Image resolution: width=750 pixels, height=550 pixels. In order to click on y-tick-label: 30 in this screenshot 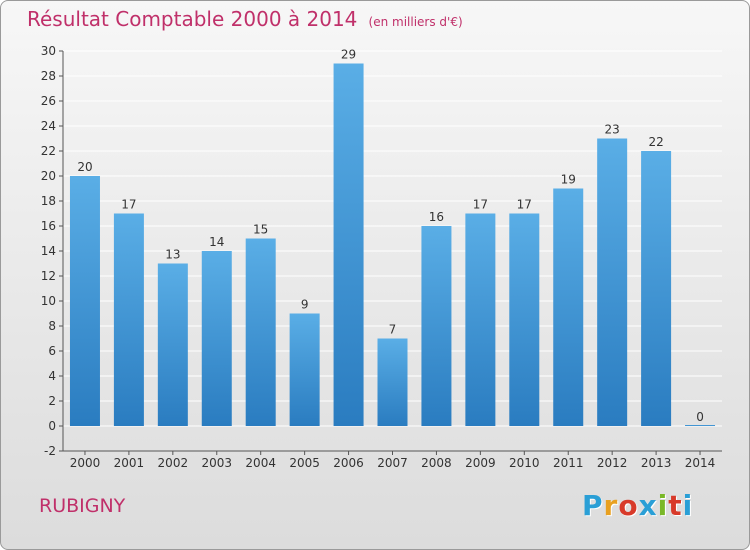, I will do `click(48, 51)`.